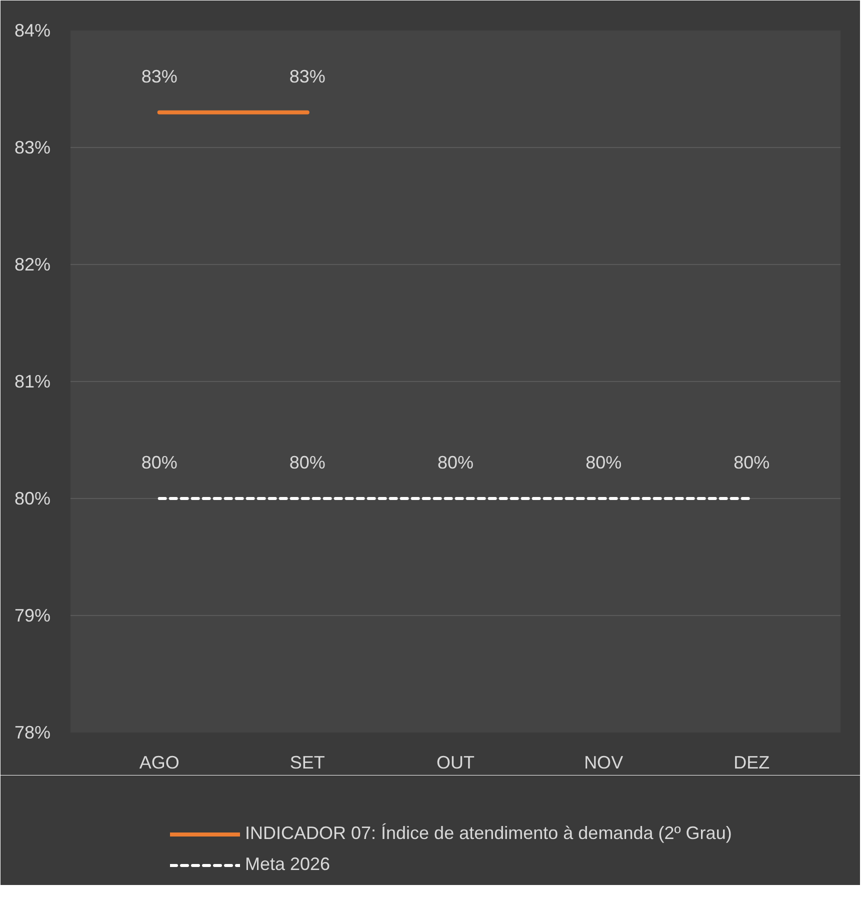 The image size is (868, 899). Describe the element at coordinates (32, 30) in the screenshot. I see `y-tick-label: 84%` at that location.